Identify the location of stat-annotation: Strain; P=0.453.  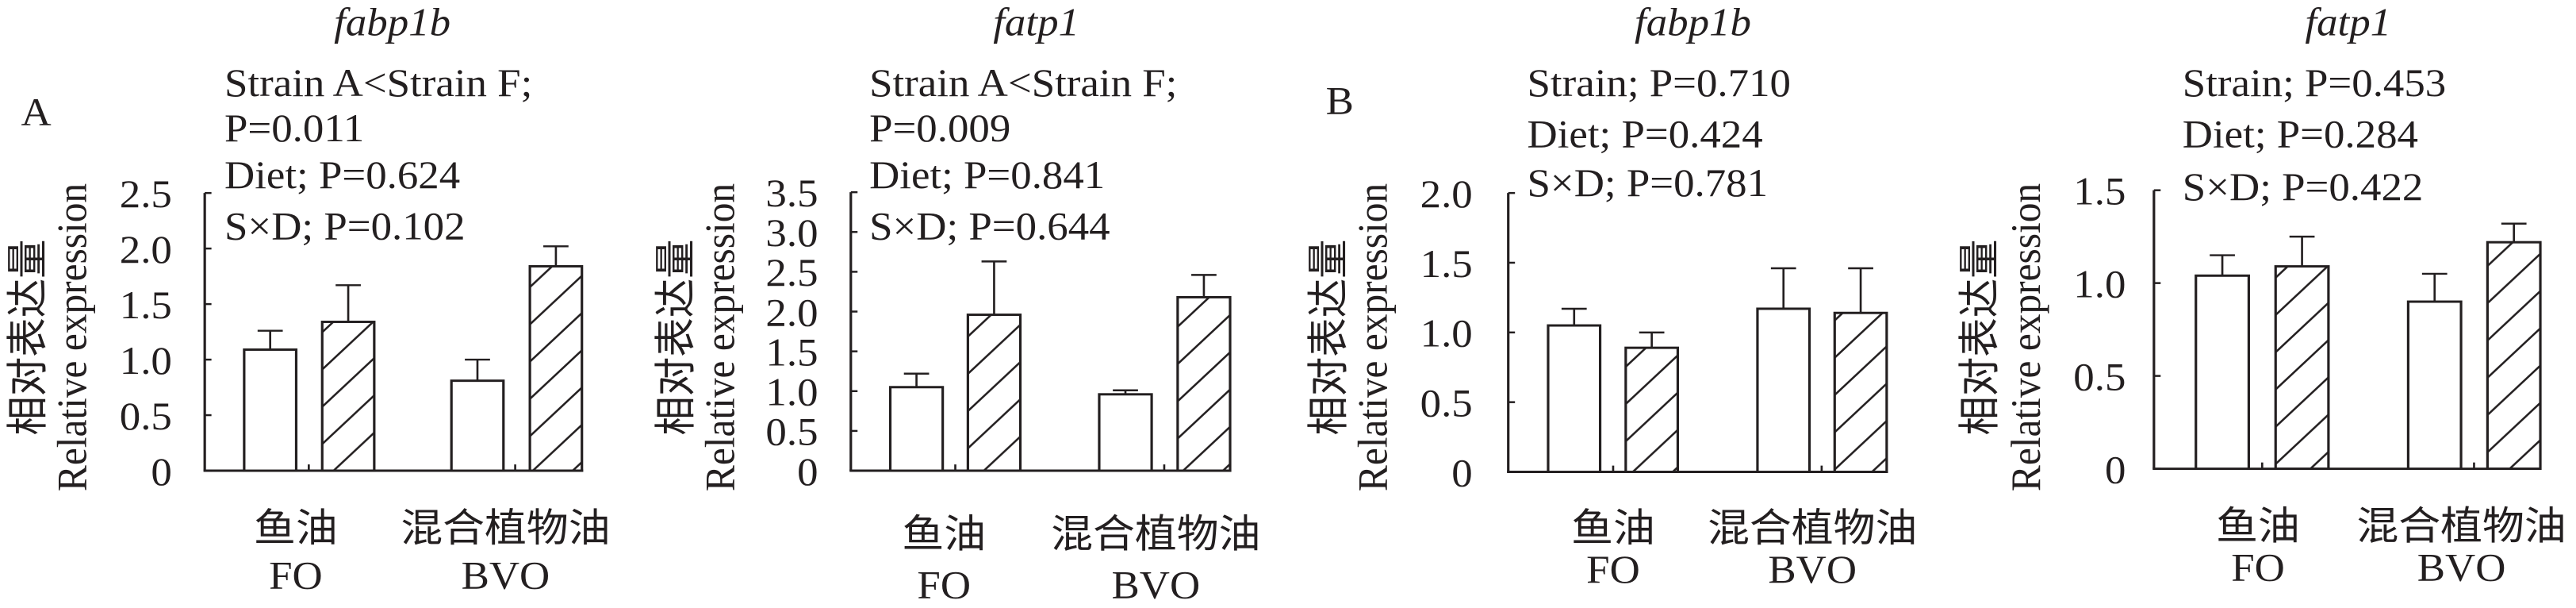
(2315, 84).